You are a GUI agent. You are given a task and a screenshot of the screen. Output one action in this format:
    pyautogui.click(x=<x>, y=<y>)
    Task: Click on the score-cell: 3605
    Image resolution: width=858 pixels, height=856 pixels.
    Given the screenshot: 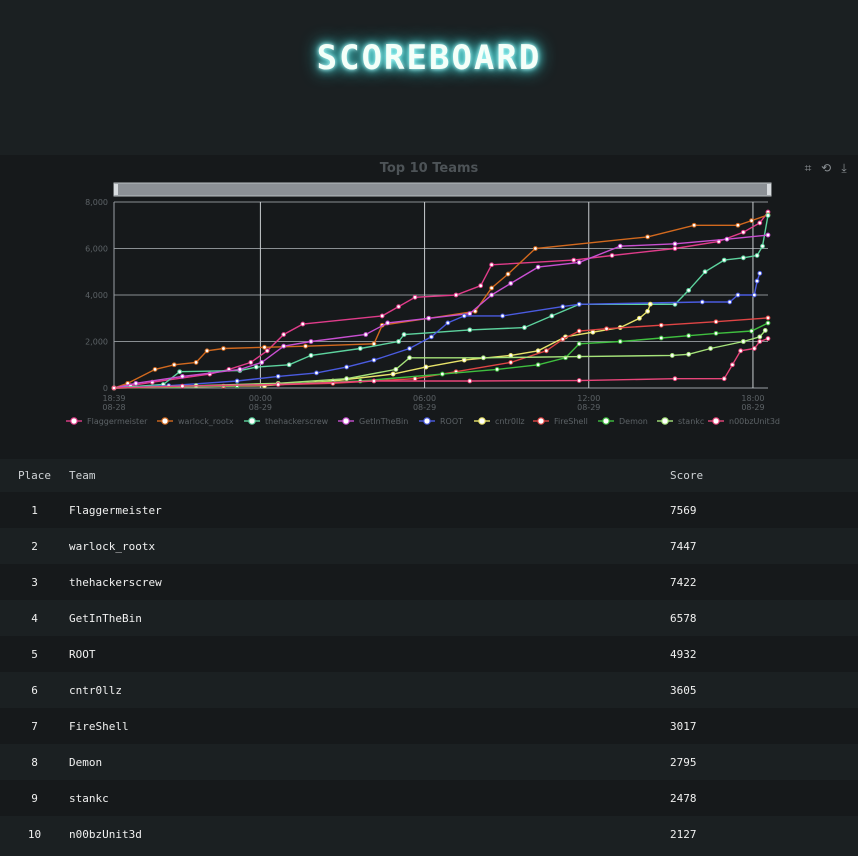 What is the action you would take?
    pyautogui.click(x=764, y=690)
    